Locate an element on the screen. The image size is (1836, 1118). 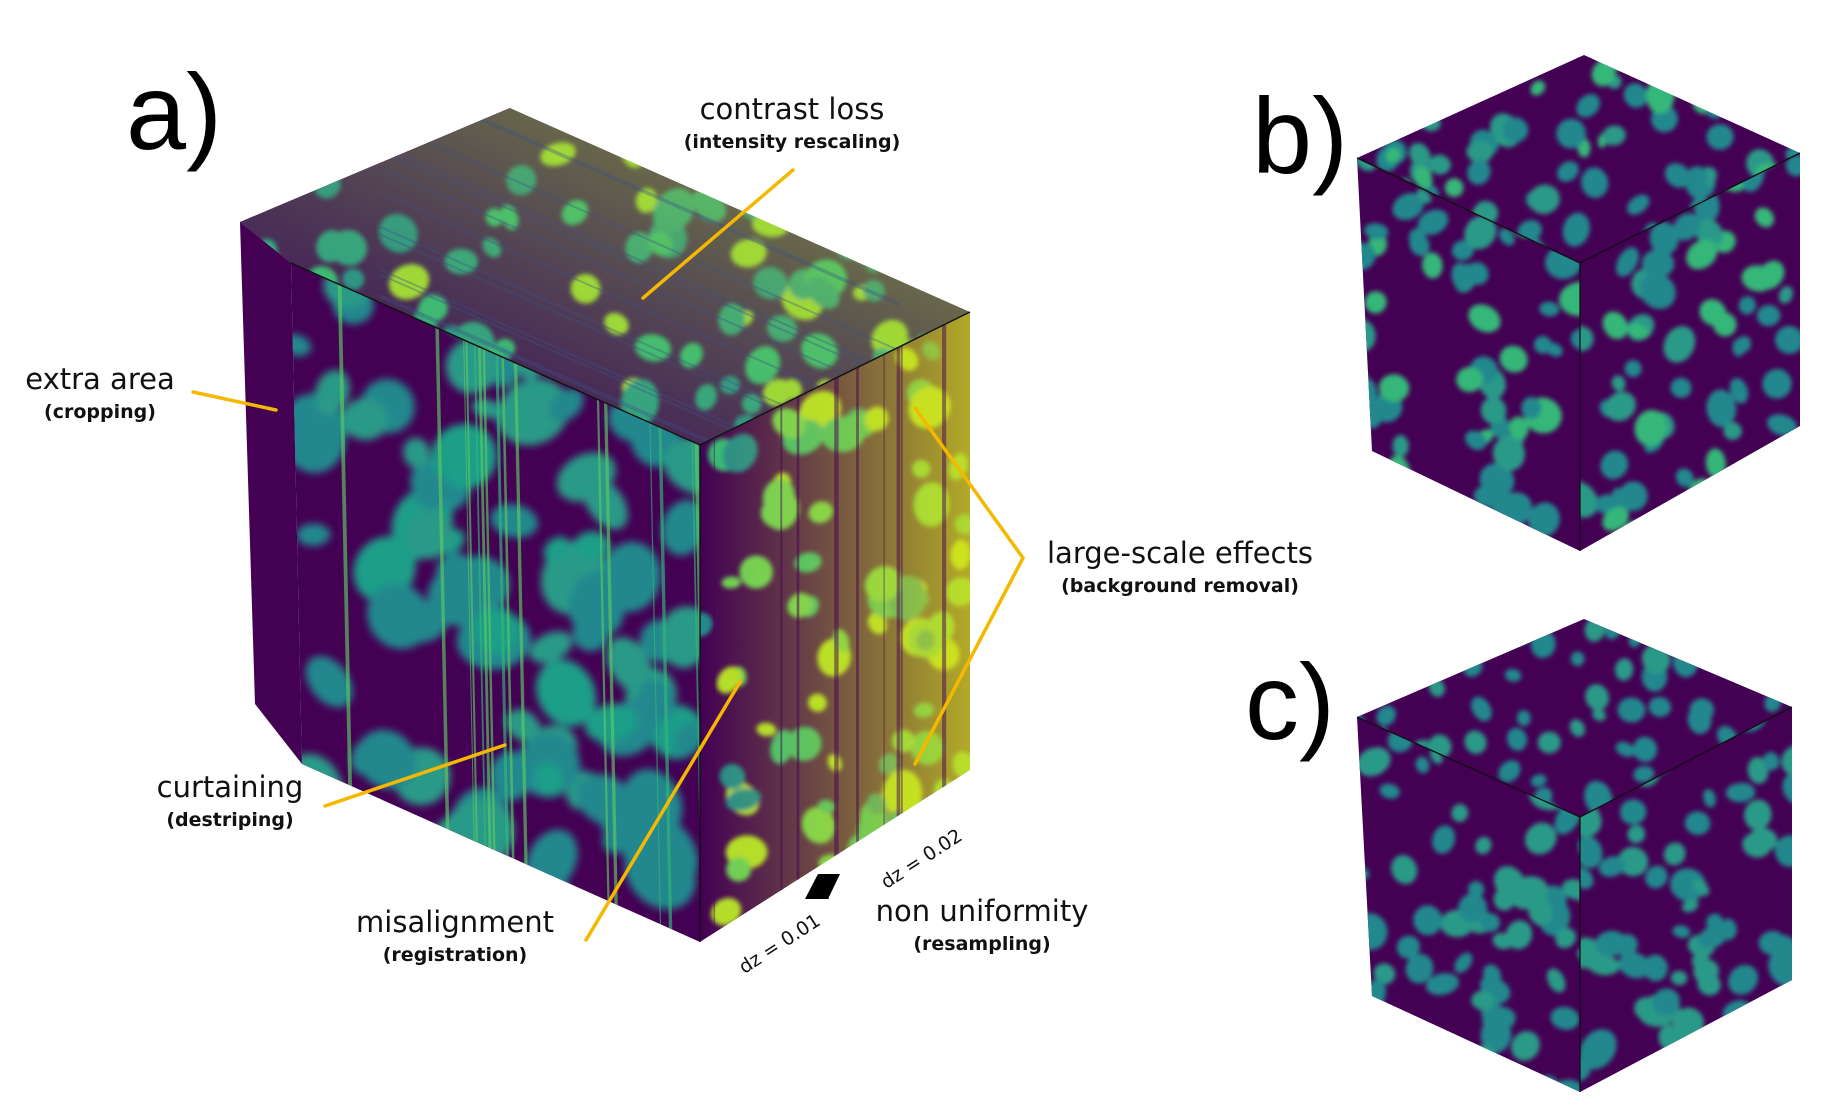
leader-contrast-loss is located at coordinates (718, 234).